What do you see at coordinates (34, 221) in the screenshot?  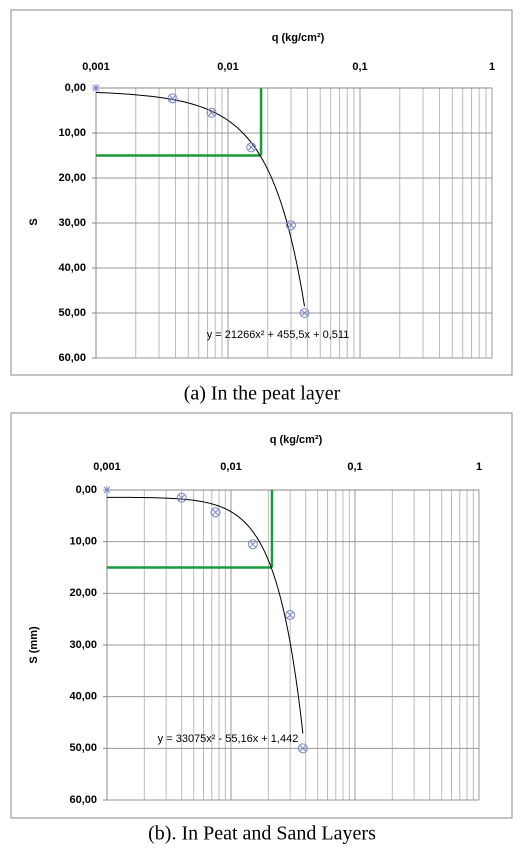 I see `y-axis-label: S` at bounding box center [34, 221].